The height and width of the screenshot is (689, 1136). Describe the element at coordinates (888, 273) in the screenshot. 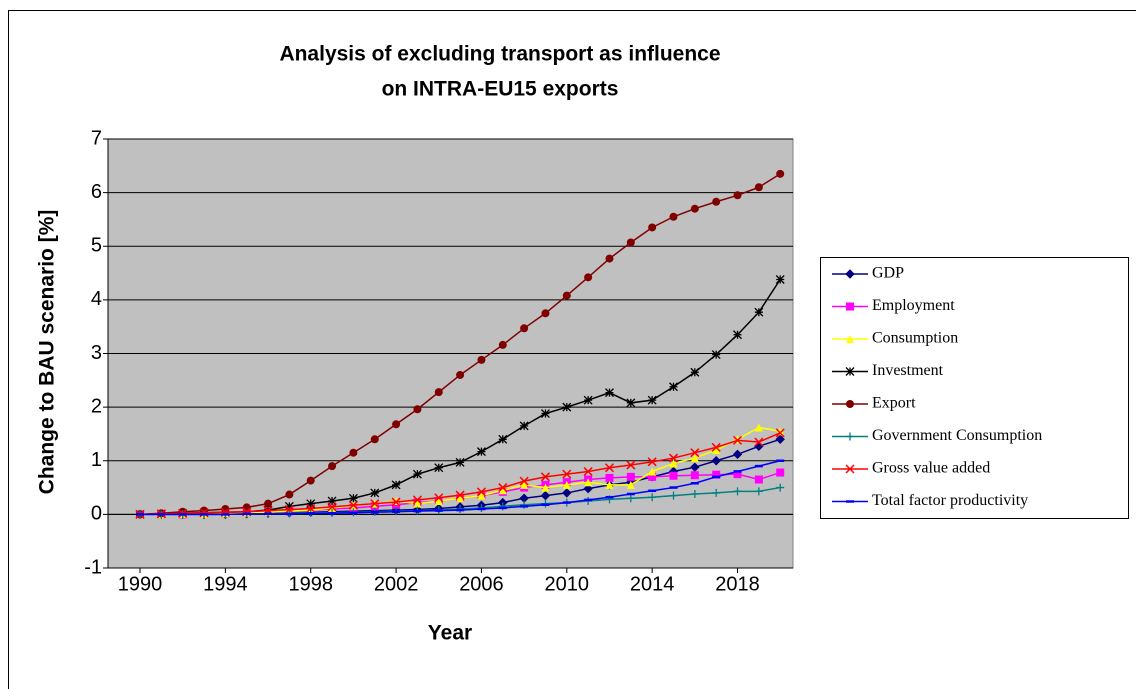

I see `legend-label: GDP` at that location.